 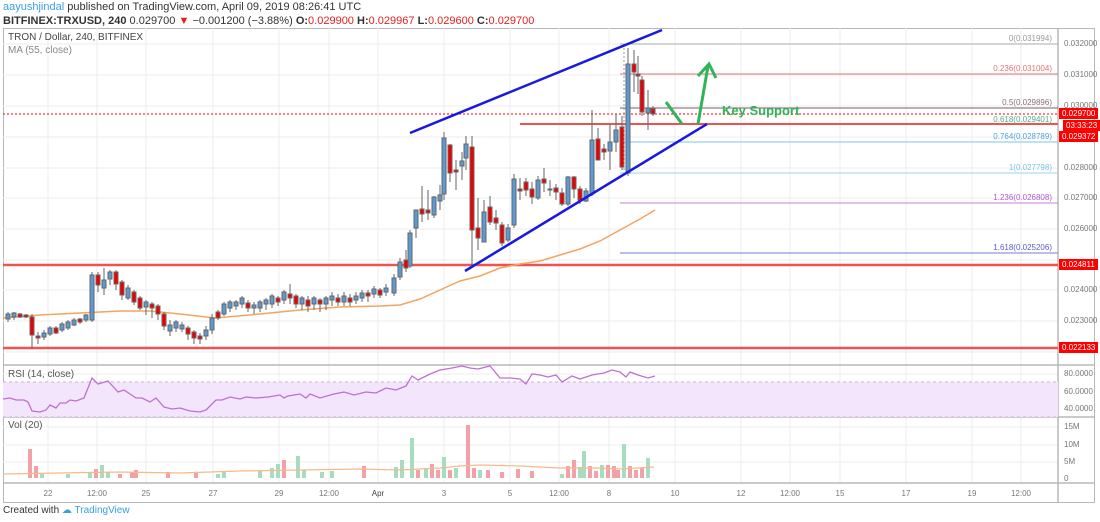 What do you see at coordinates (675, 493) in the screenshot?
I see `time-tick: 10` at bounding box center [675, 493].